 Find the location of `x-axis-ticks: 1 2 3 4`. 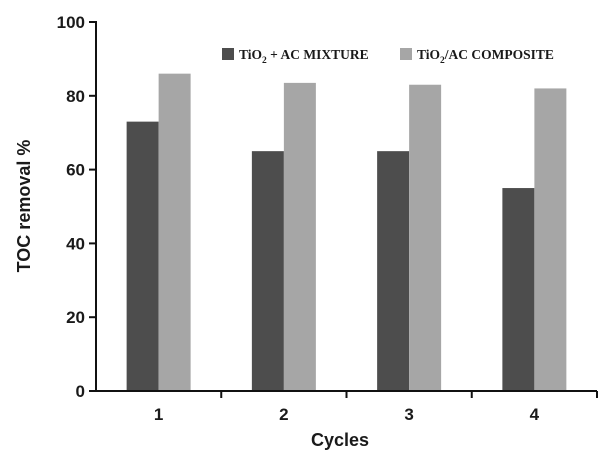

x-axis-ticks: 1 2 3 4 is located at coordinates (376, 407).